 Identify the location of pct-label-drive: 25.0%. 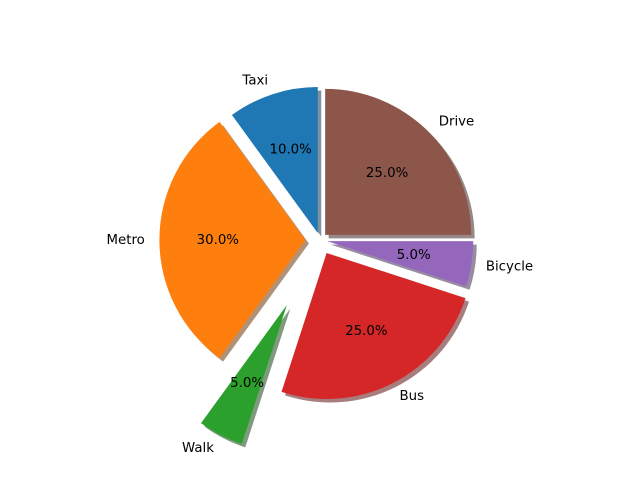
(387, 173).